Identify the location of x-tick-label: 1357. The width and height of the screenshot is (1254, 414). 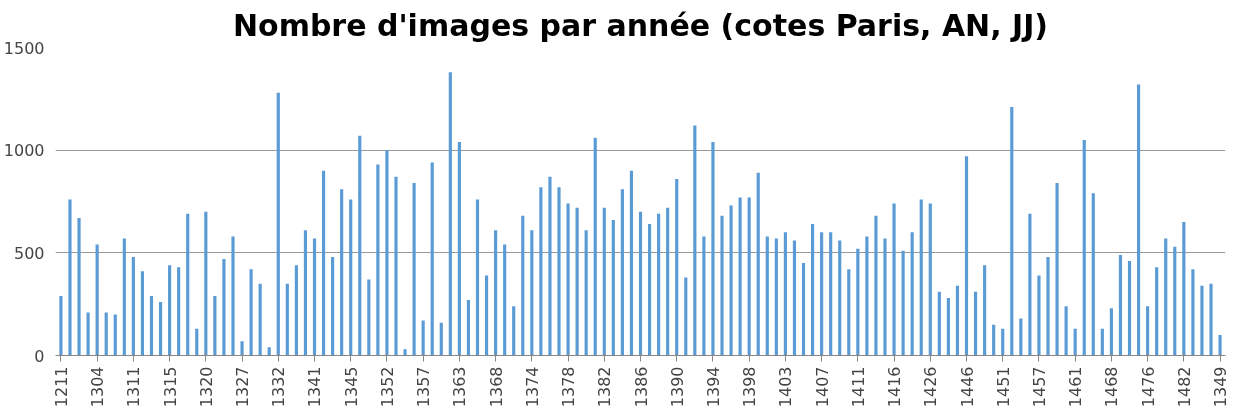
(424, 387).